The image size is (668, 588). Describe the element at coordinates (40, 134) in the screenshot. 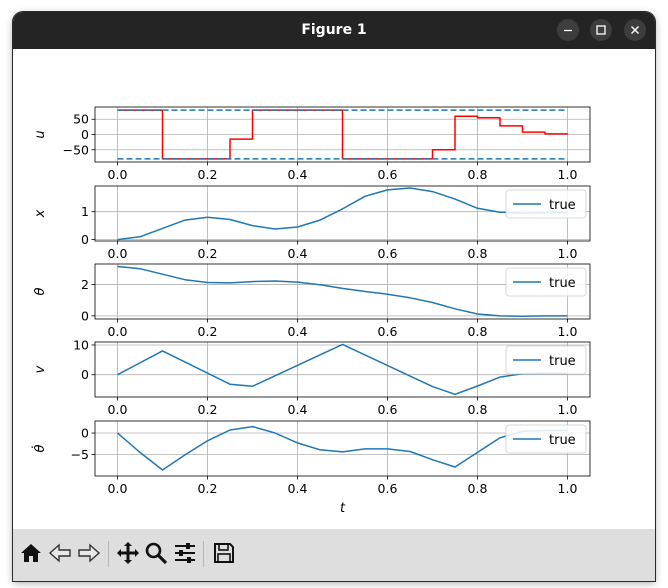

I see `y-axis-label: u` at that location.